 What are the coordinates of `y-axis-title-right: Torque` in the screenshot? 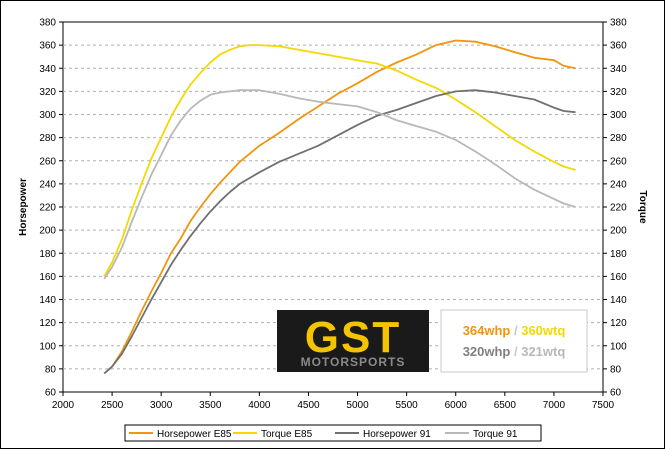 It's located at (642, 207).